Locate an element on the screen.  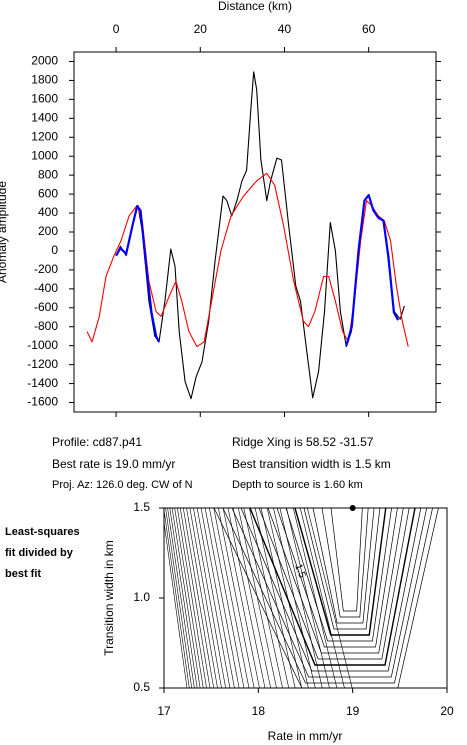
y-tick-label: -1200 is located at coordinates (42, 364).